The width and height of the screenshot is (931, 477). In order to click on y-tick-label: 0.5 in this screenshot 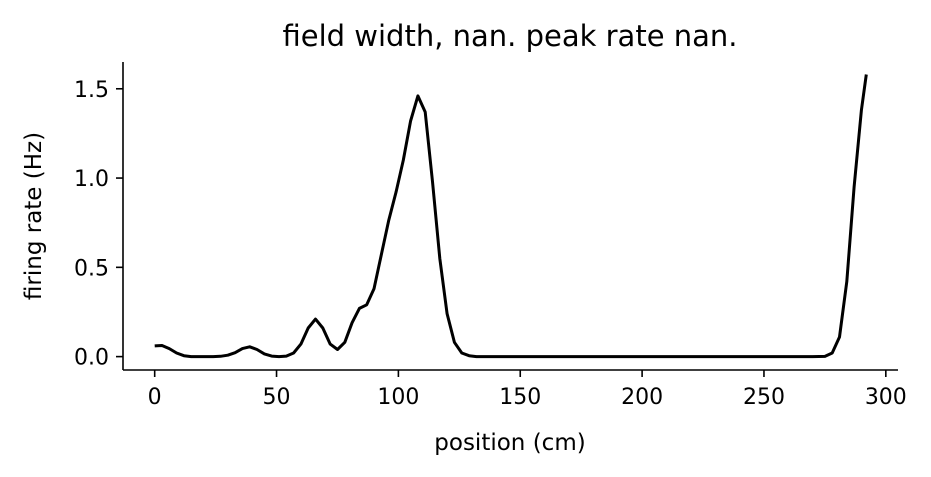, I will do `click(91, 268)`.